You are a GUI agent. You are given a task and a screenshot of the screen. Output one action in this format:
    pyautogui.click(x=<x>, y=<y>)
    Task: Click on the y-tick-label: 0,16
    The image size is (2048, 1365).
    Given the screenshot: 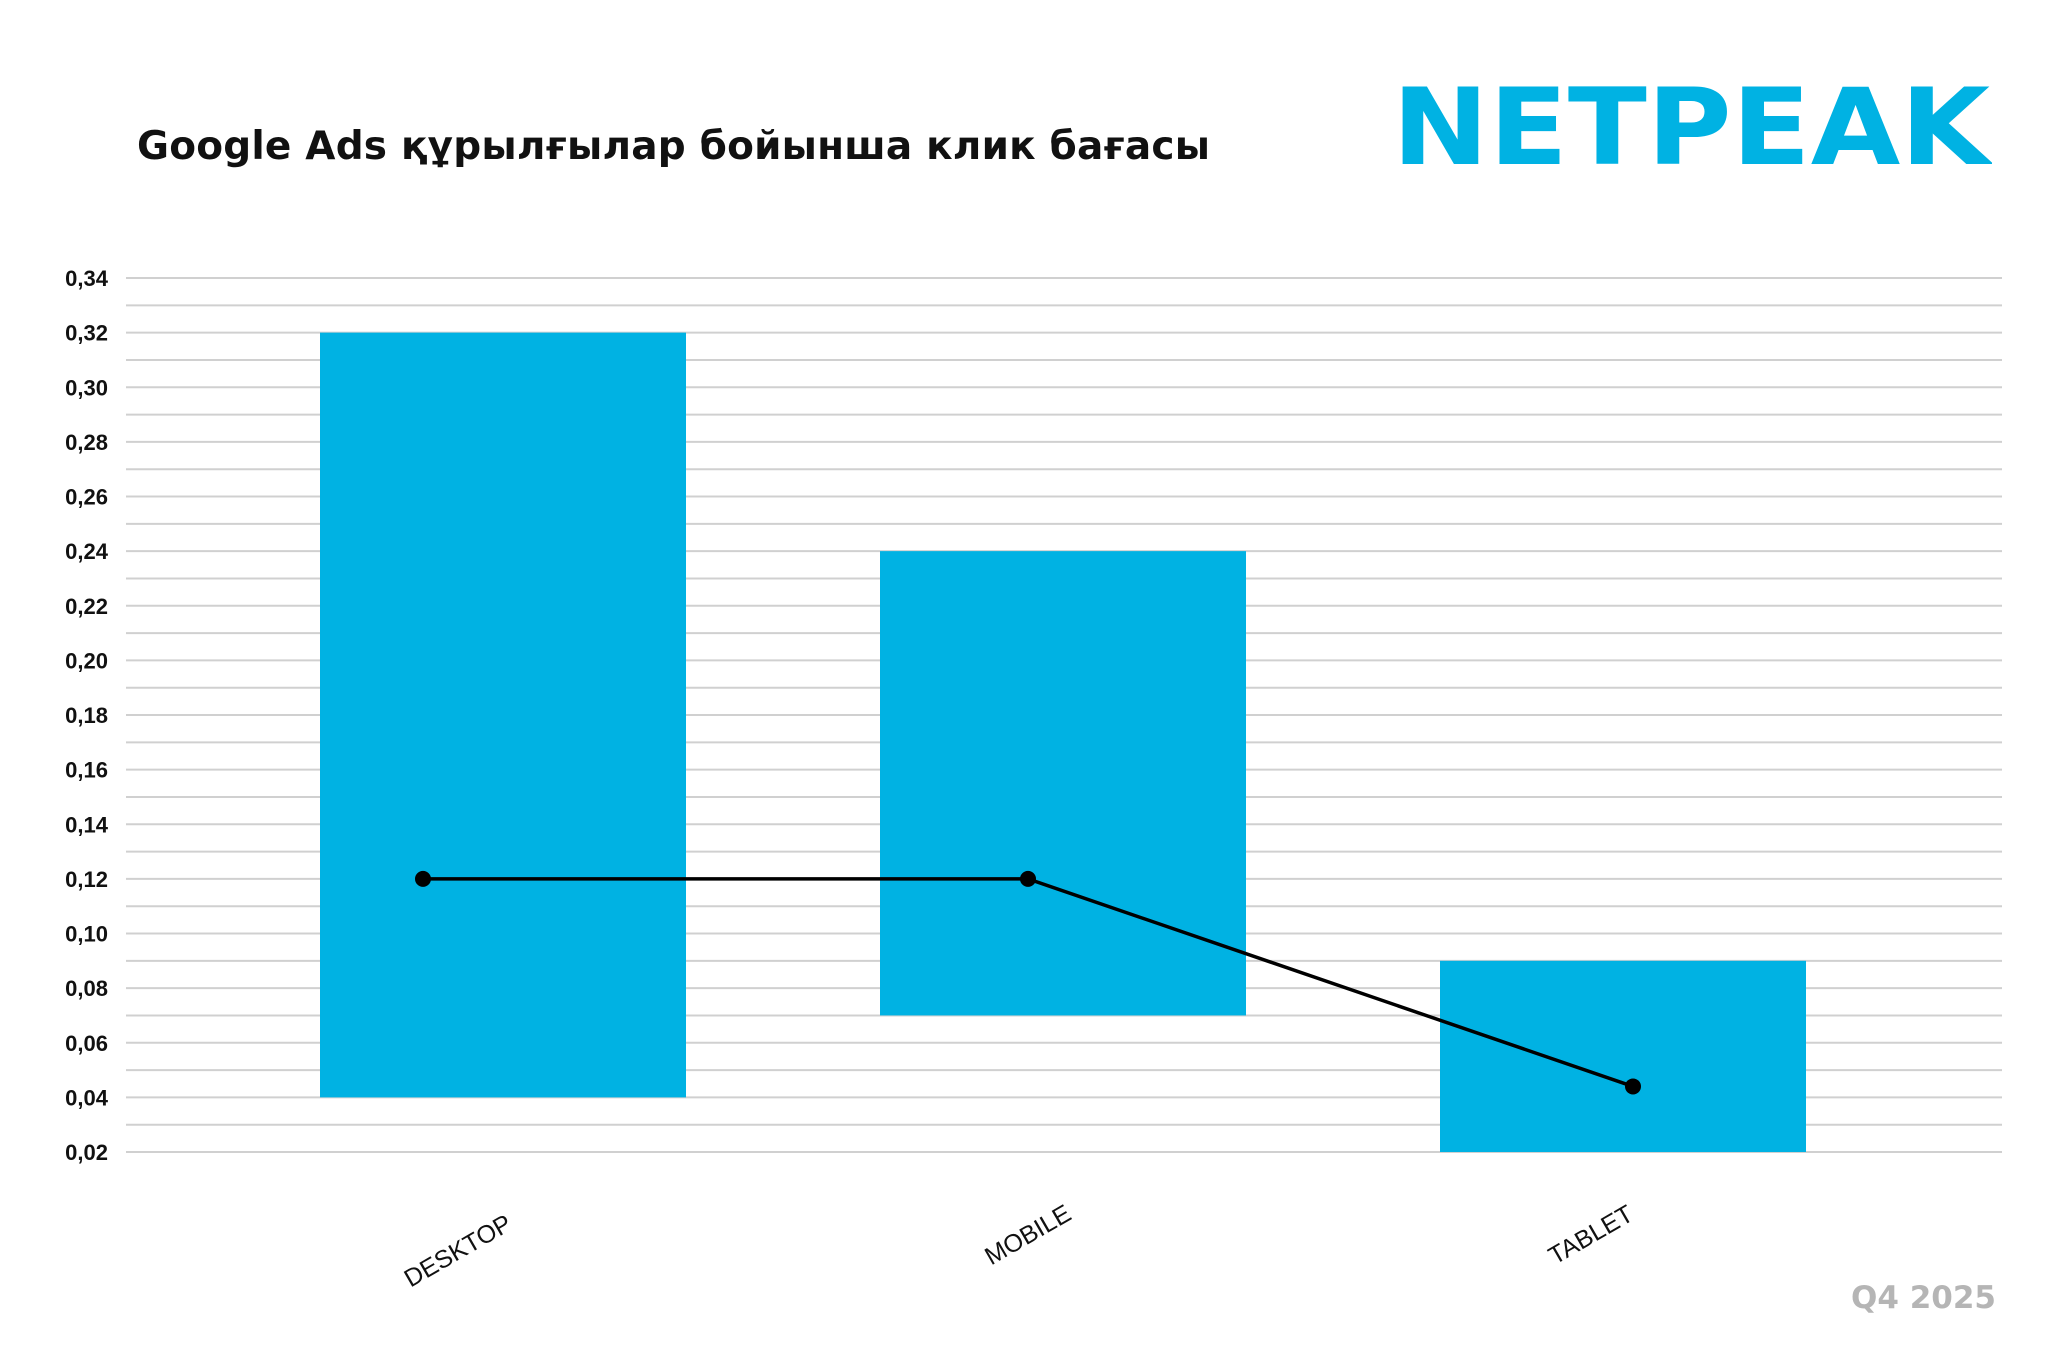 What is the action you would take?
    pyautogui.click(x=86, y=770)
    